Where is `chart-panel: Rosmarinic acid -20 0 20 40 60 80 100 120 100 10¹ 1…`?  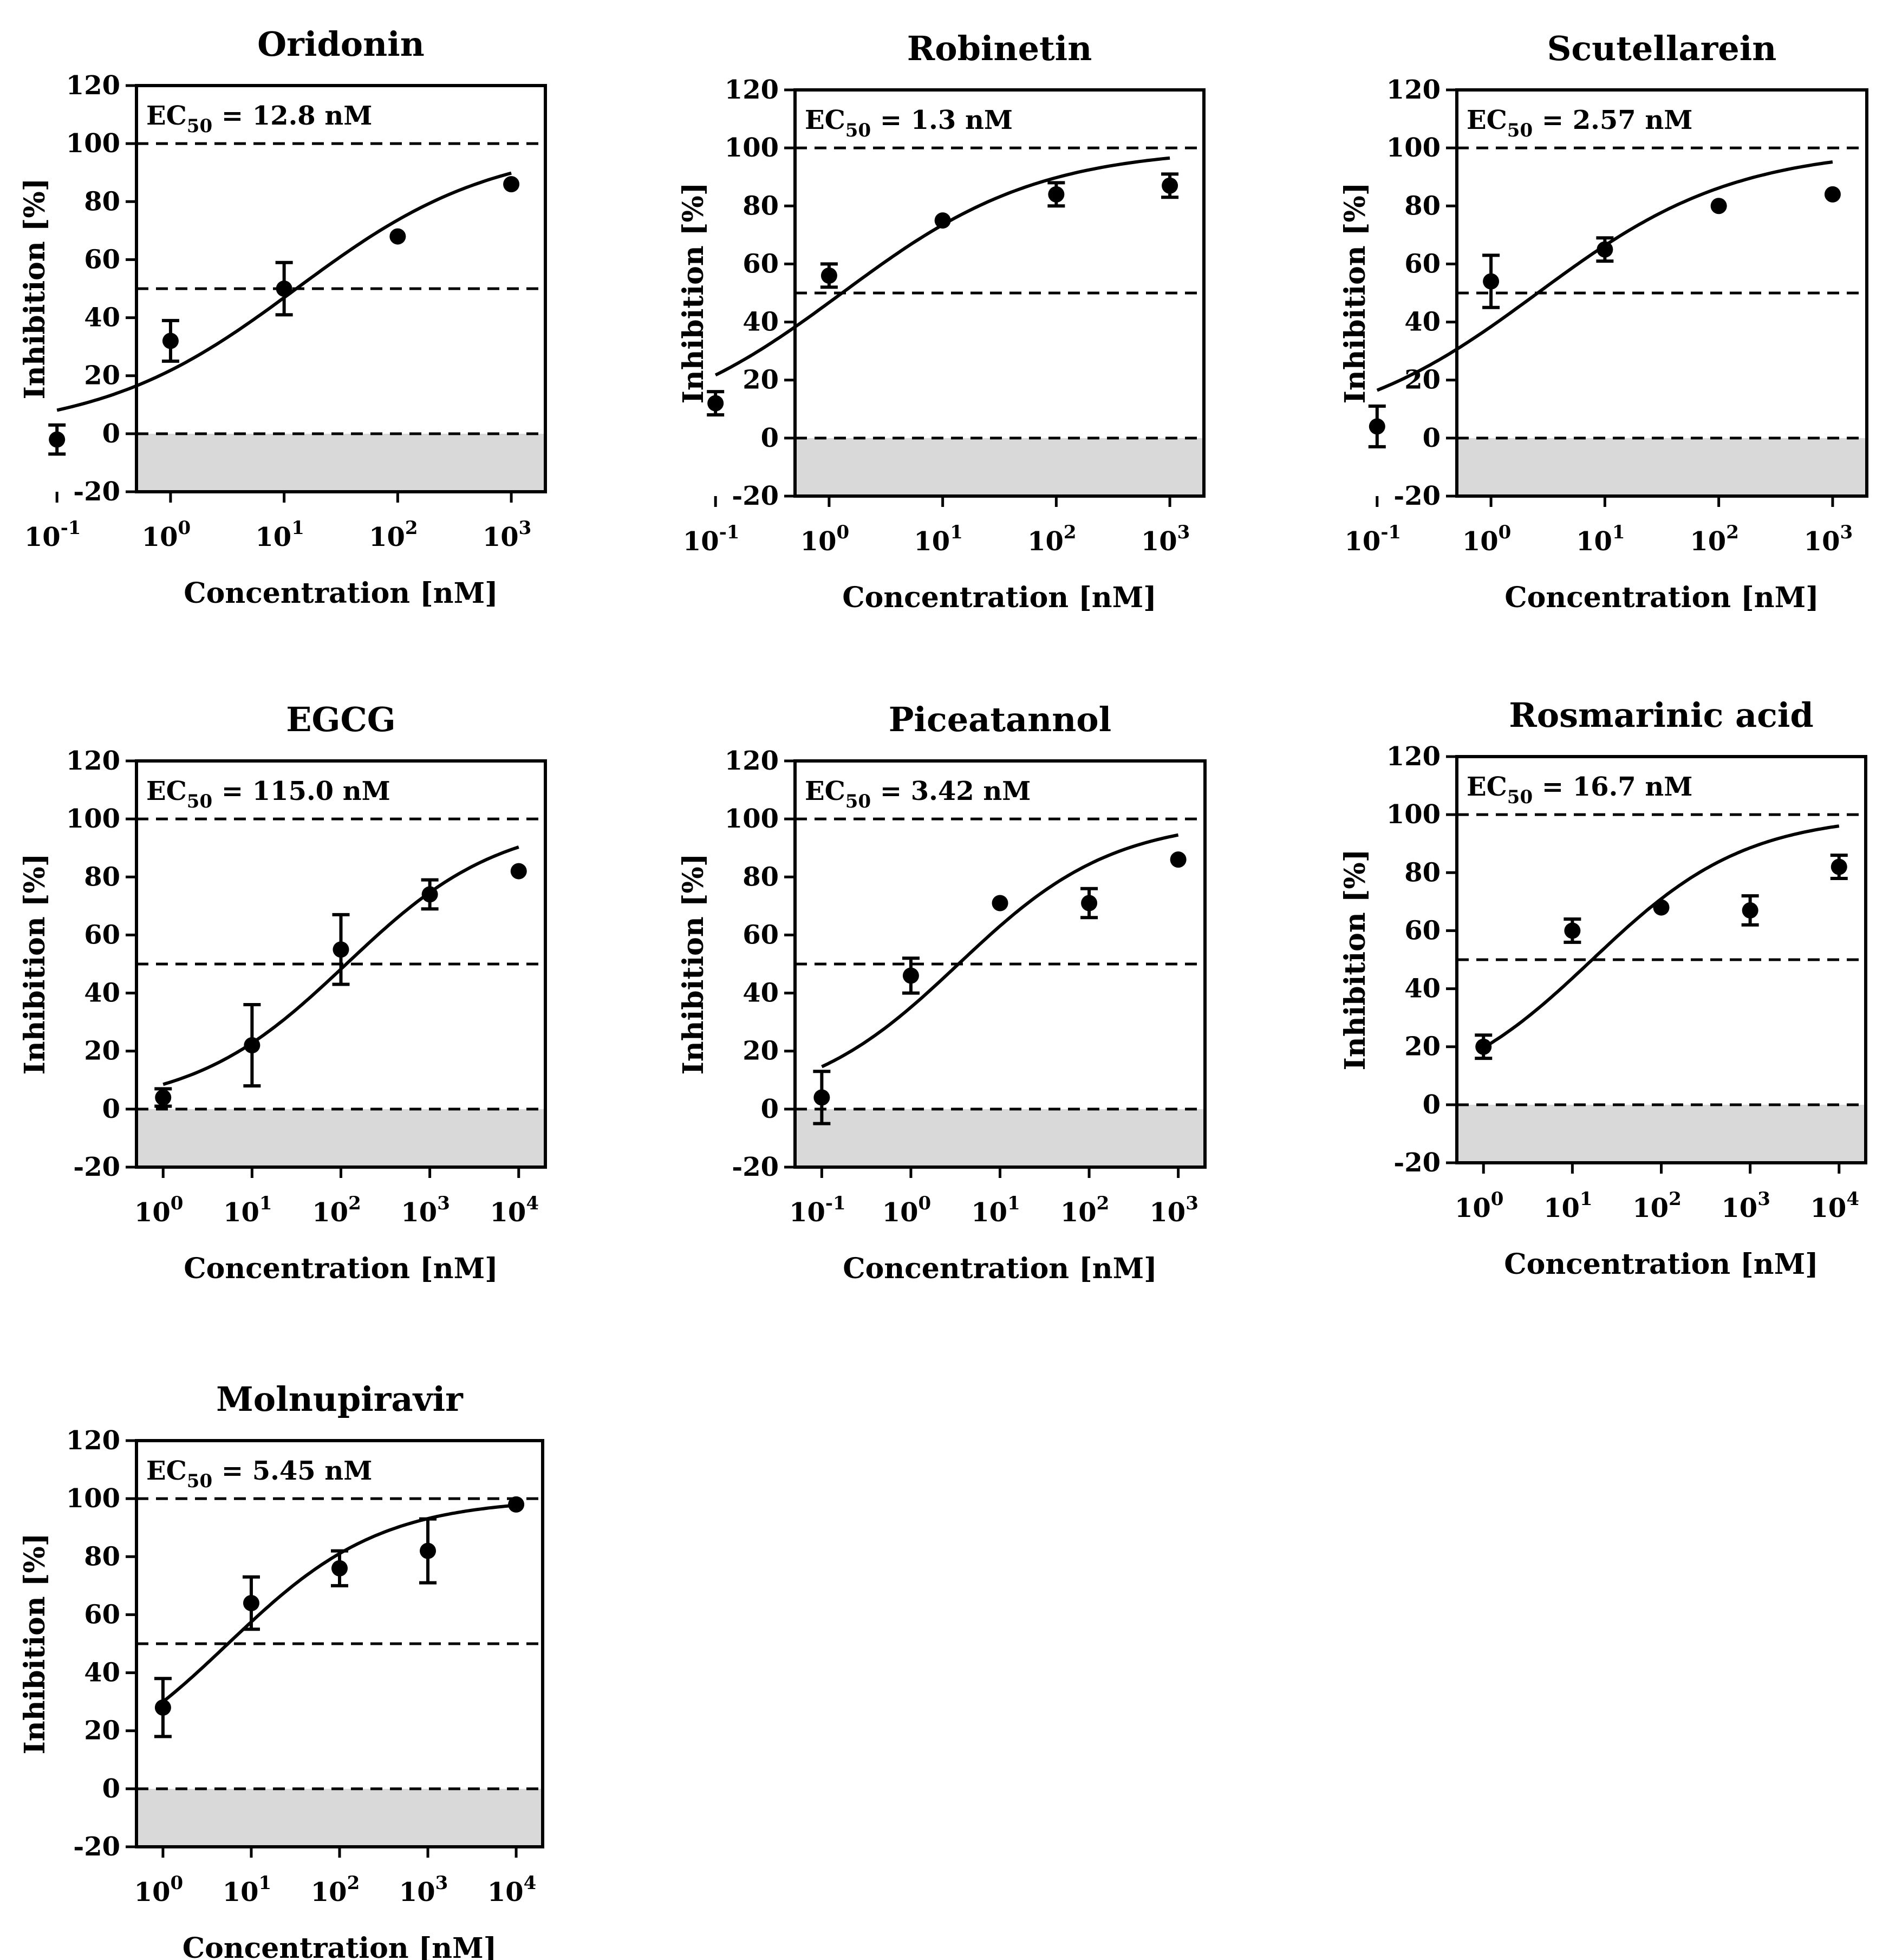
chart-panel: Rosmarinic acid -20 0 20 40 60 80 100 120 100 10¹ 1… is located at coordinates (1603, 988).